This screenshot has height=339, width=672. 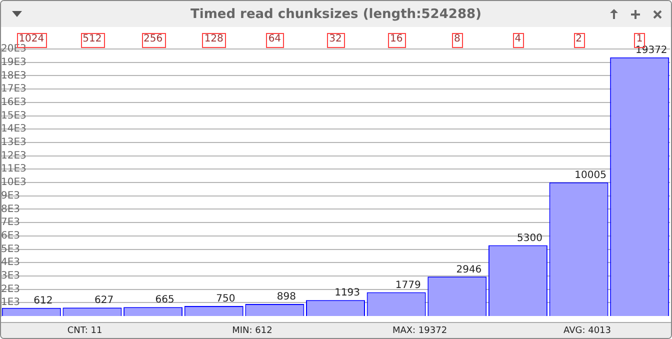 I want to click on y-tick-label: 15E3, so click(x=13, y=116).